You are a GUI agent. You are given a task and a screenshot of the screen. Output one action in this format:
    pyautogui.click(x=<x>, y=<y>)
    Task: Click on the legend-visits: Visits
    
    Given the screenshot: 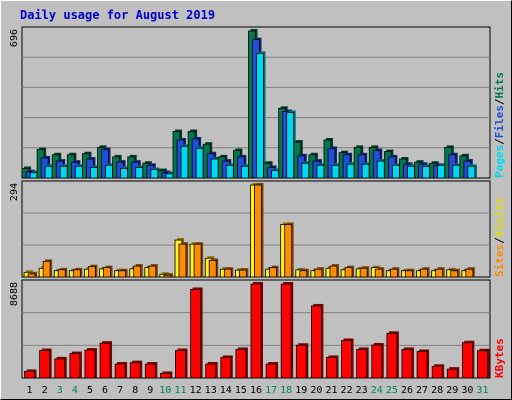 What is the action you would take?
    pyautogui.click(x=499, y=218)
    